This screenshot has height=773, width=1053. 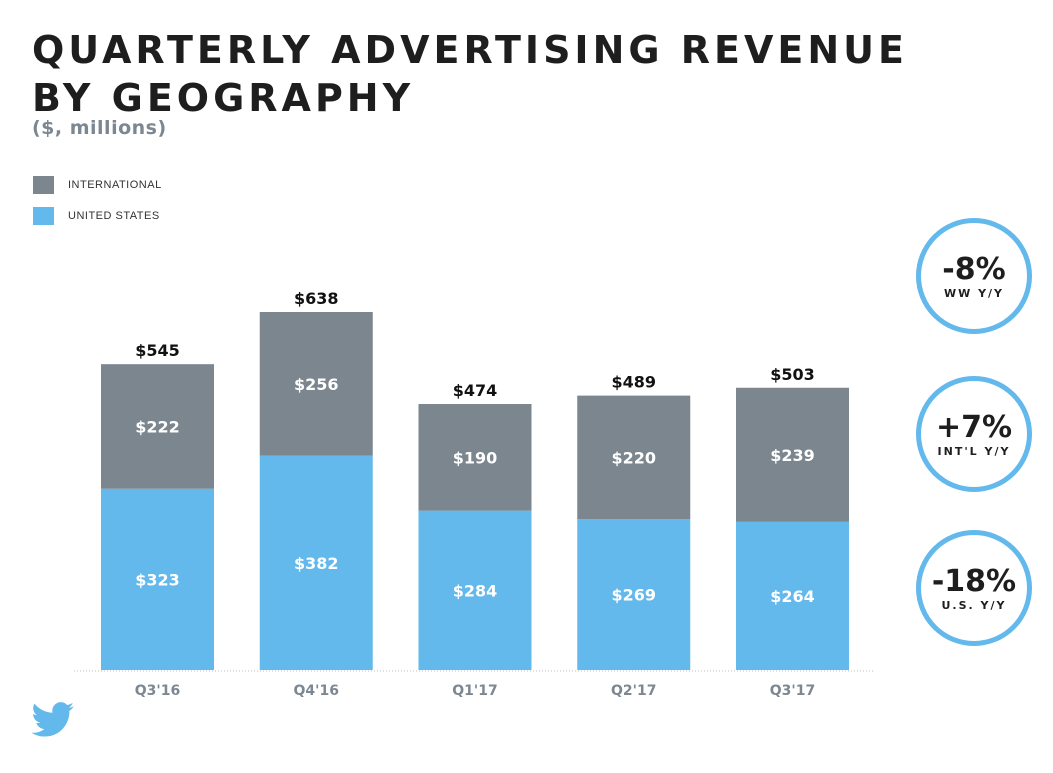 What do you see at coordinates (115, 185) in the screenshot?
I see `legend-label-international: INTERNATIONAL` at bounding box center [115, 185].